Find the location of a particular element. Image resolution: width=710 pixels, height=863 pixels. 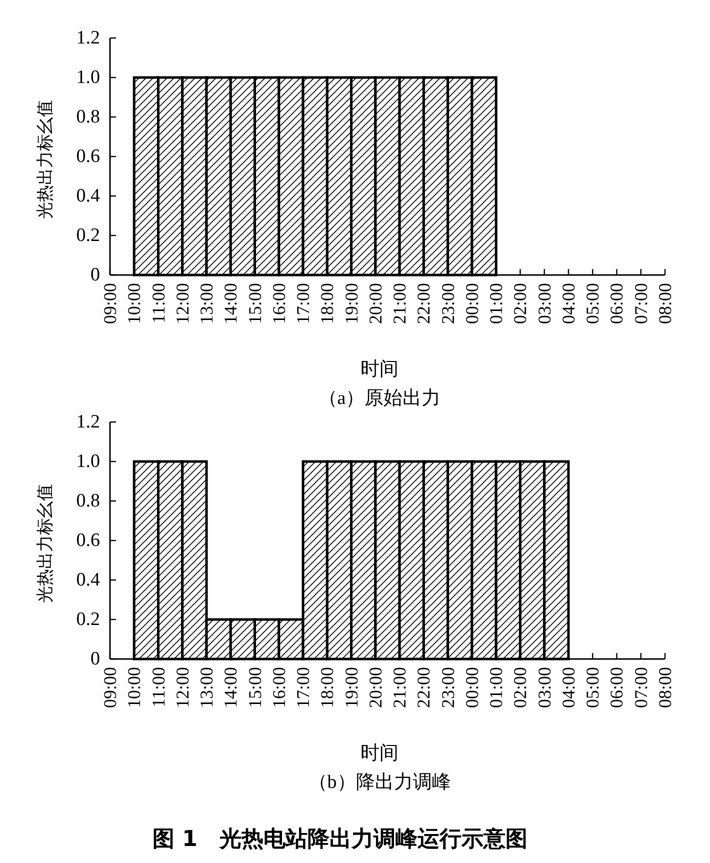

caption: 图 1 光热电站降出力调峰运行示意图 is located at coordinates (340, 839).